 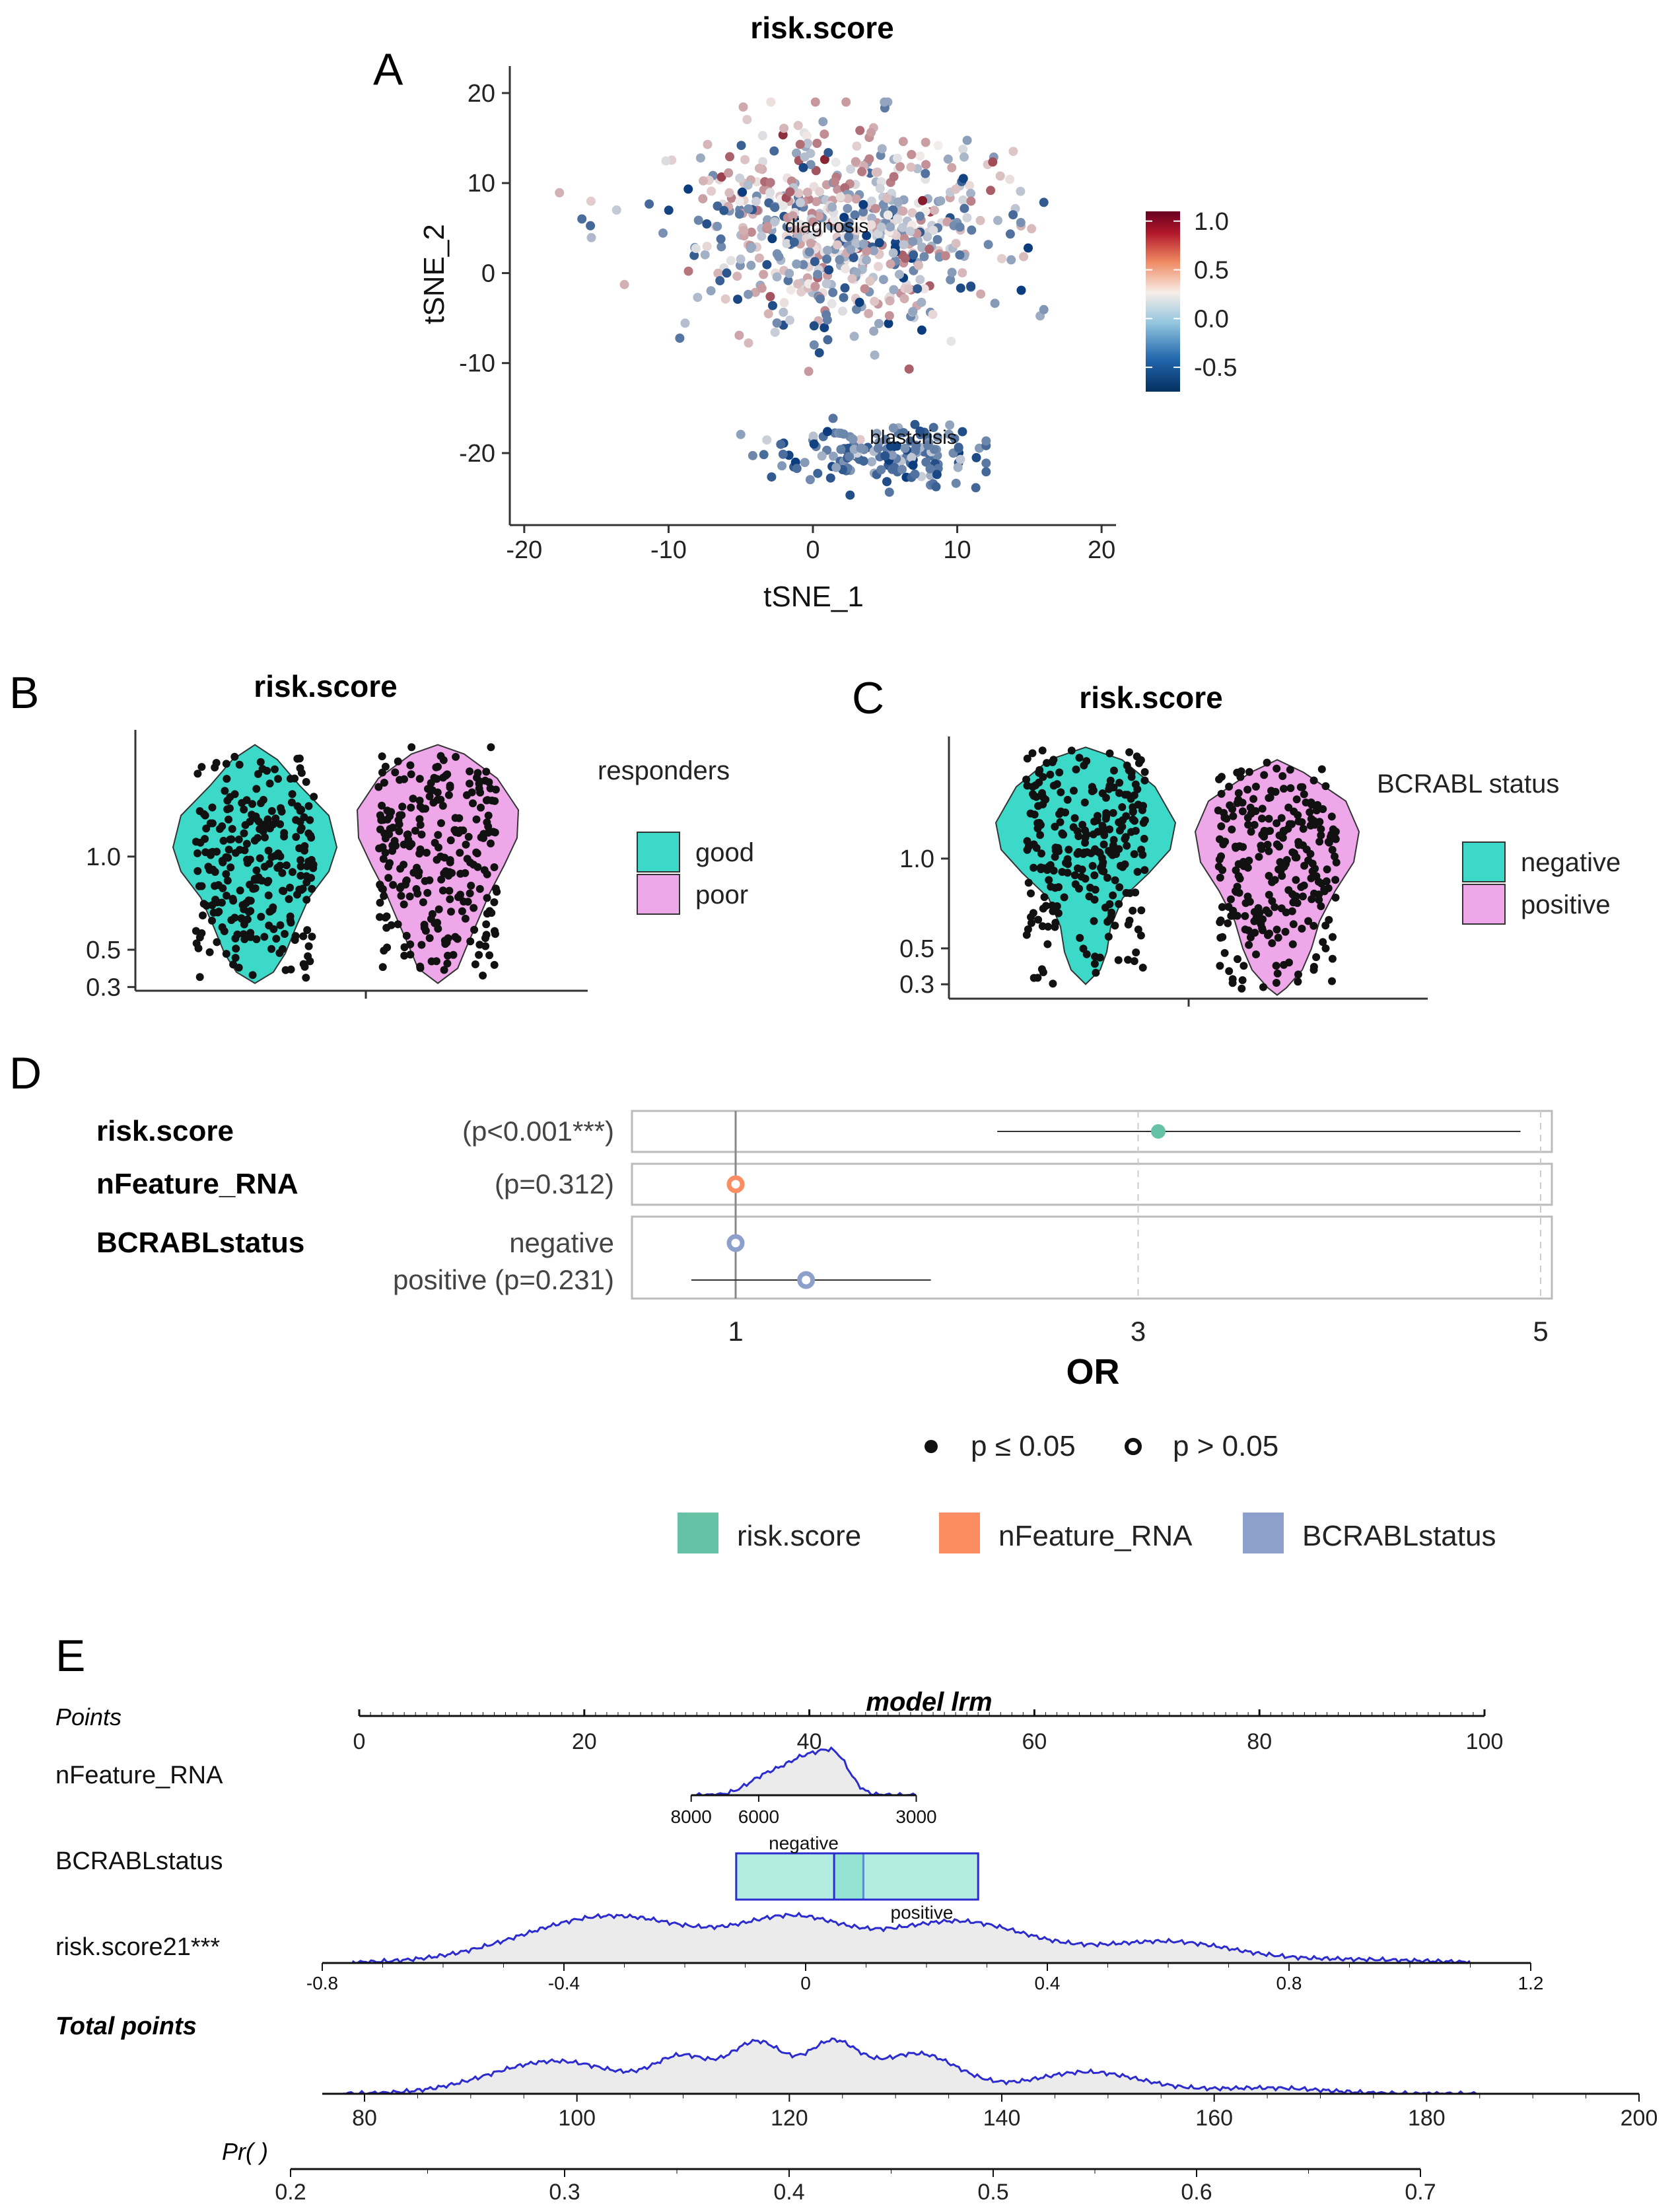 I want to click on y-tick-label: 1.0, so click(x=103, y=857).